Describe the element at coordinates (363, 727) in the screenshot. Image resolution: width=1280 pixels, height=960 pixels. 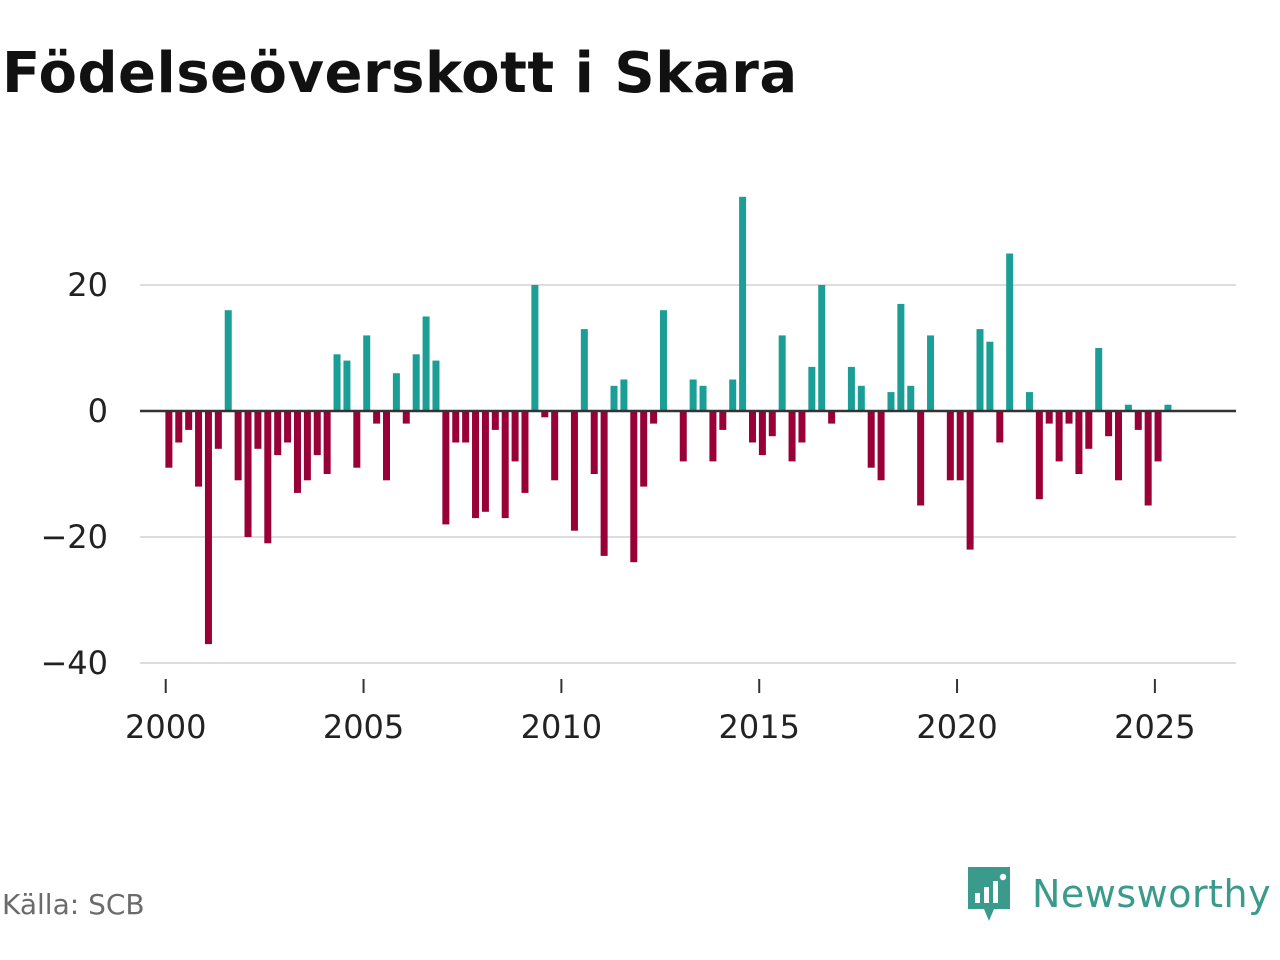
I see `x-tick-label: 2005` at that location.